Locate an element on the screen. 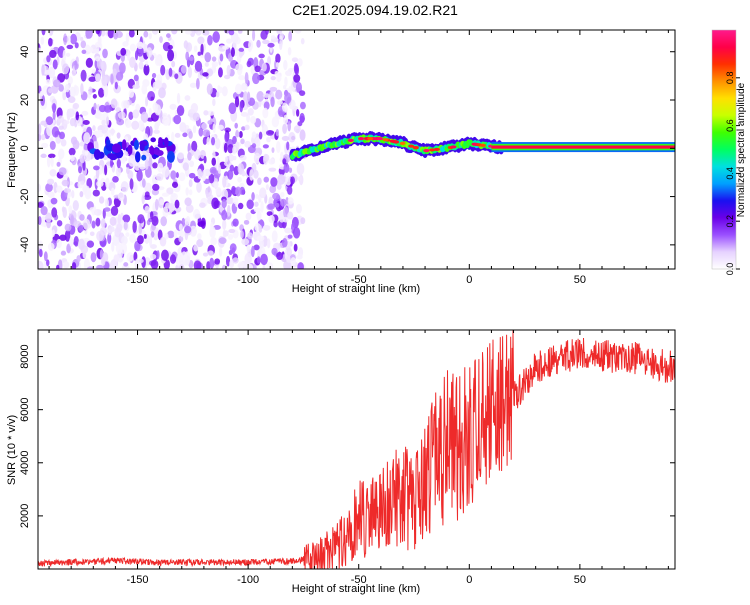  spectrogram-x-tick-label: -150 is located at coordinates (138, 280).